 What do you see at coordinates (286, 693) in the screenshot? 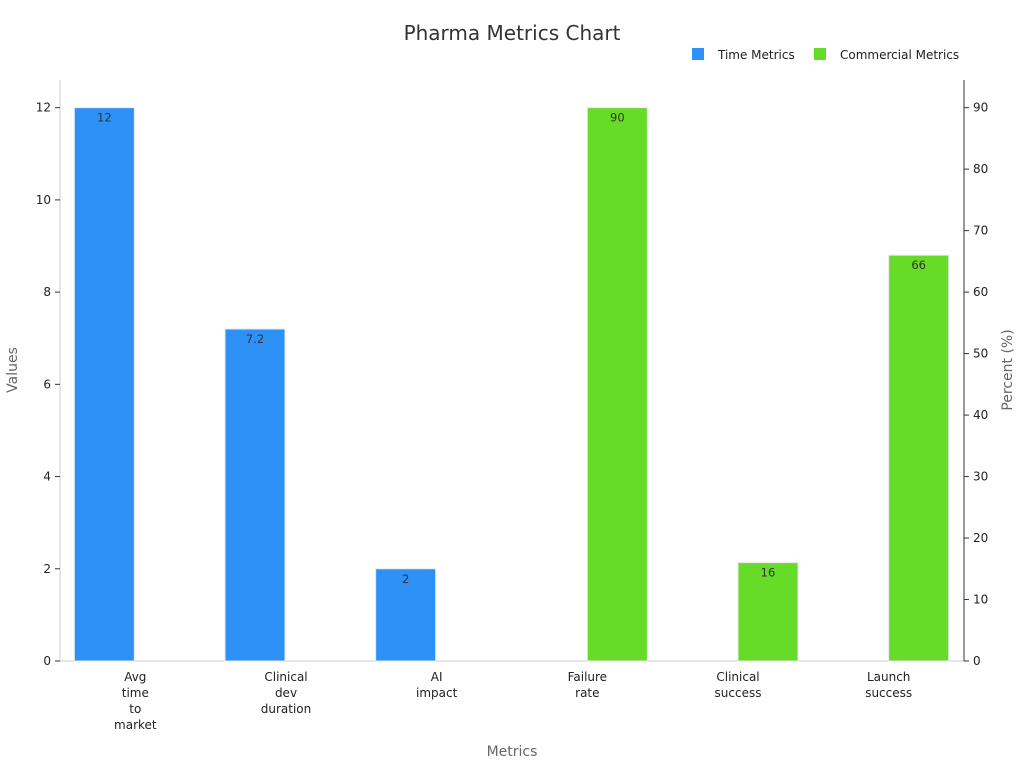
I see `x-tick-label: Clinical dev duration` at bounding box center [286, 693].